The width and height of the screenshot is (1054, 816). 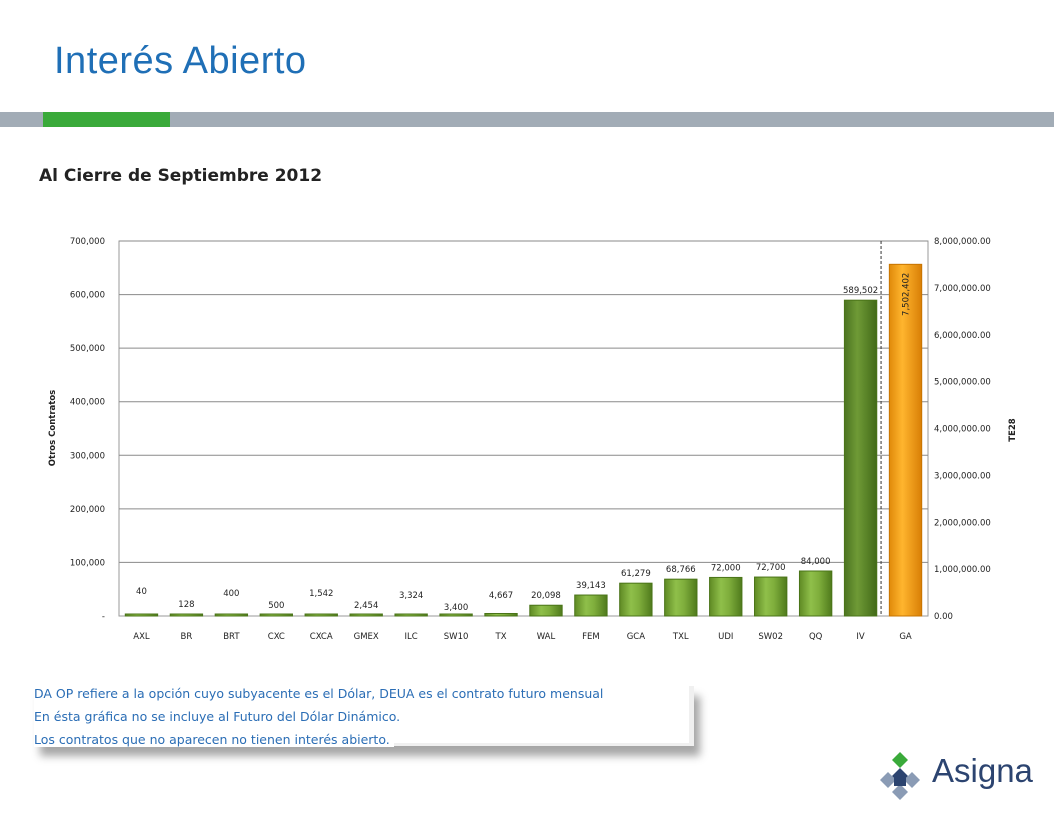 I want to click on data-label: 7,502,402, so click(x=907, y=294).